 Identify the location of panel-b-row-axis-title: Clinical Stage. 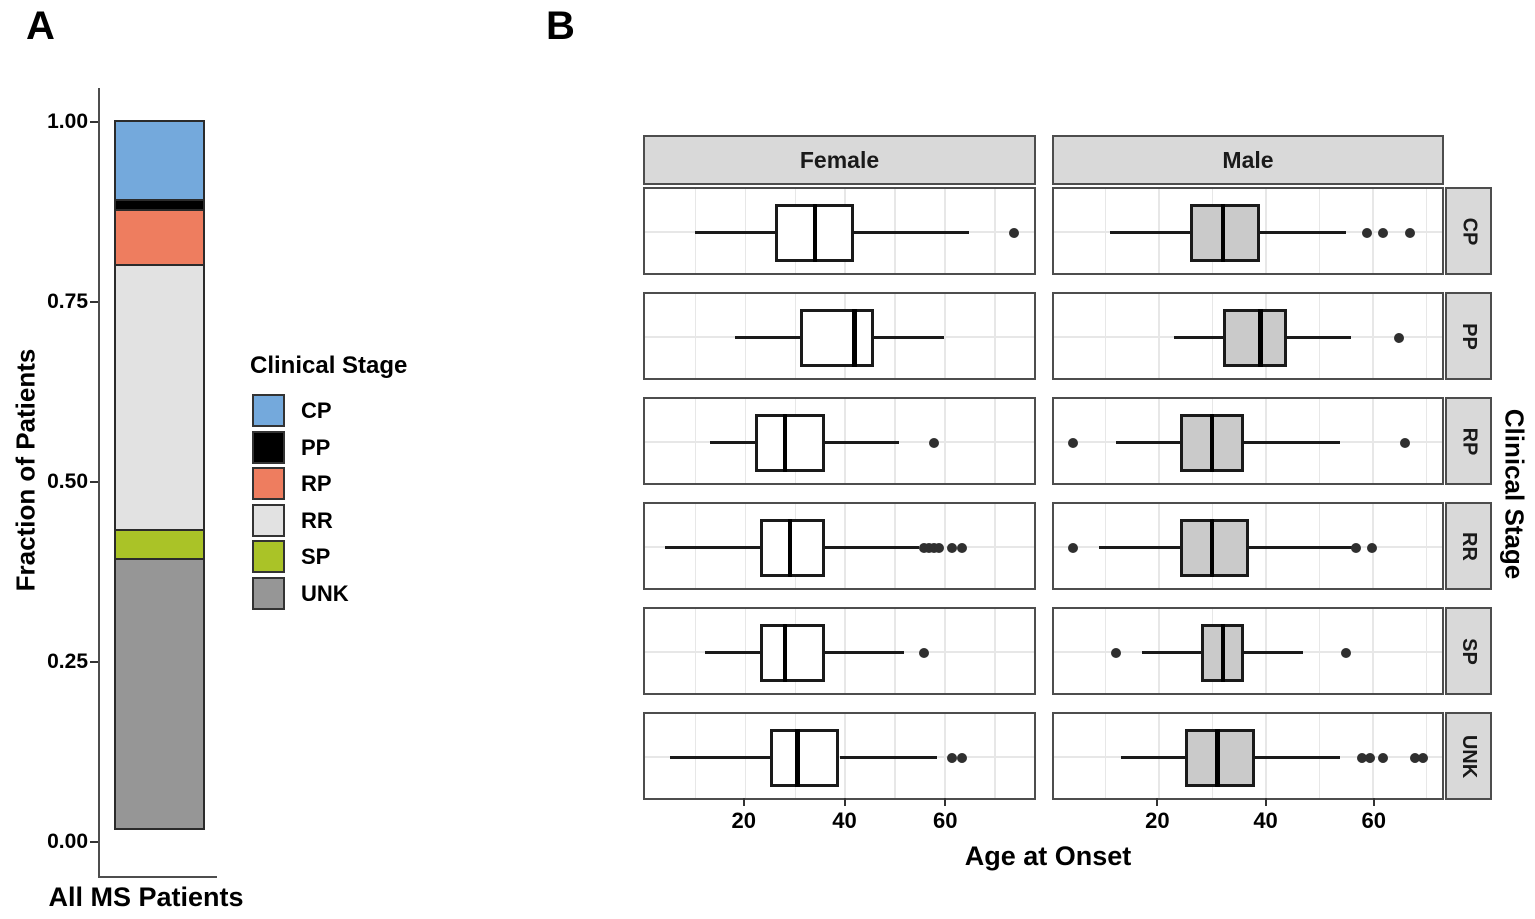
(1514, 494).